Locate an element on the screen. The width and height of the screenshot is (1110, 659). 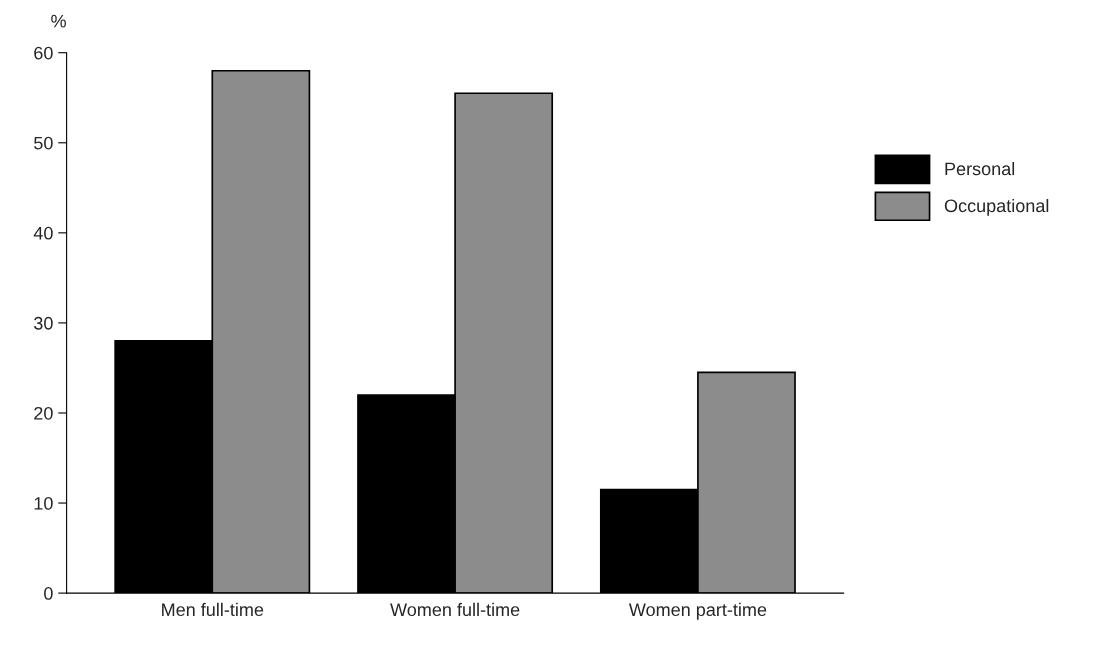
y-tick-label: 20 is located at coordinates (43, 413).